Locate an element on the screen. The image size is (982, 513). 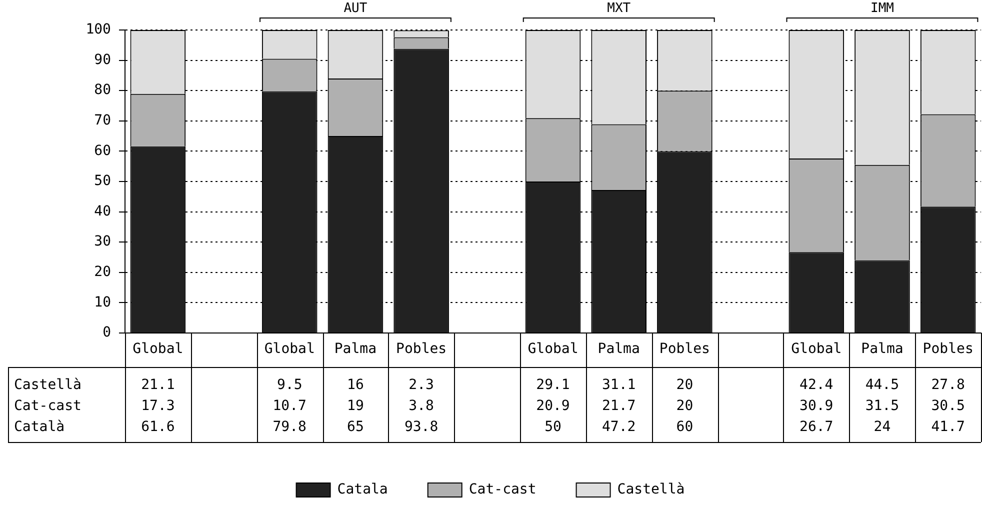
y-tick-label: 60 is located at coordinates (102, 150).